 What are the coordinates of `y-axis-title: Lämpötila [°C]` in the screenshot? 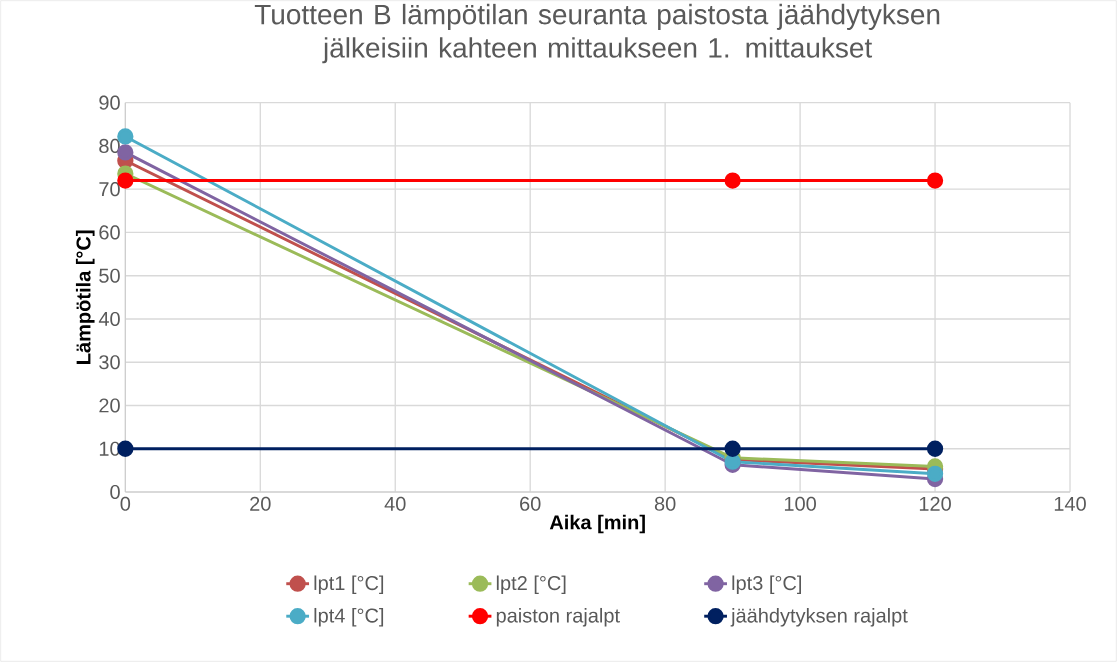 It's located at (85, 297).